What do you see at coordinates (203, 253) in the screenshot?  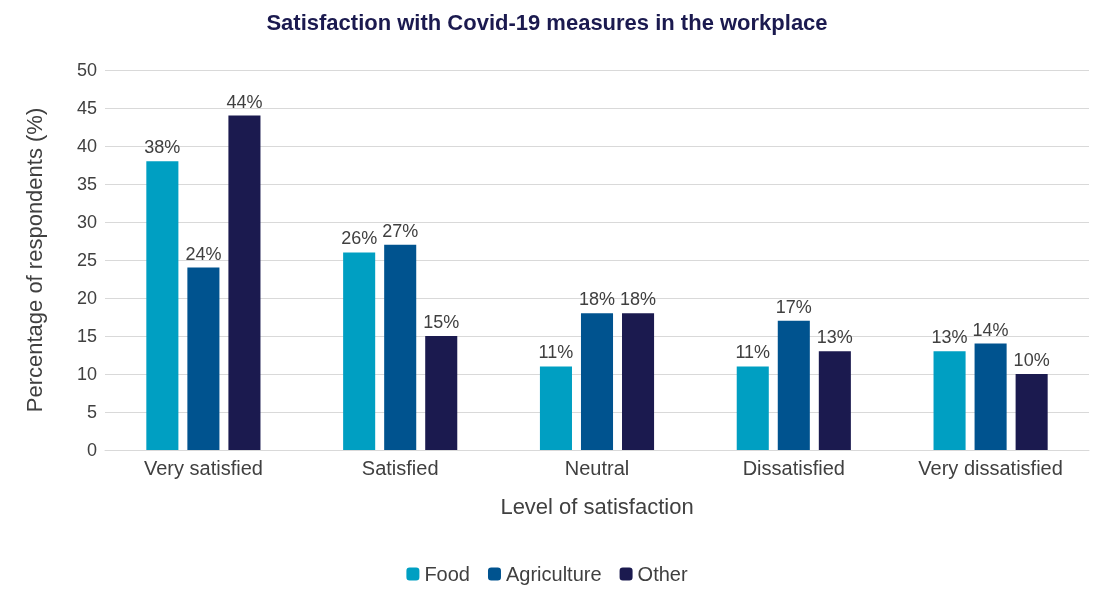 I see `data-label: 24%` at bounding box center [203, 253].